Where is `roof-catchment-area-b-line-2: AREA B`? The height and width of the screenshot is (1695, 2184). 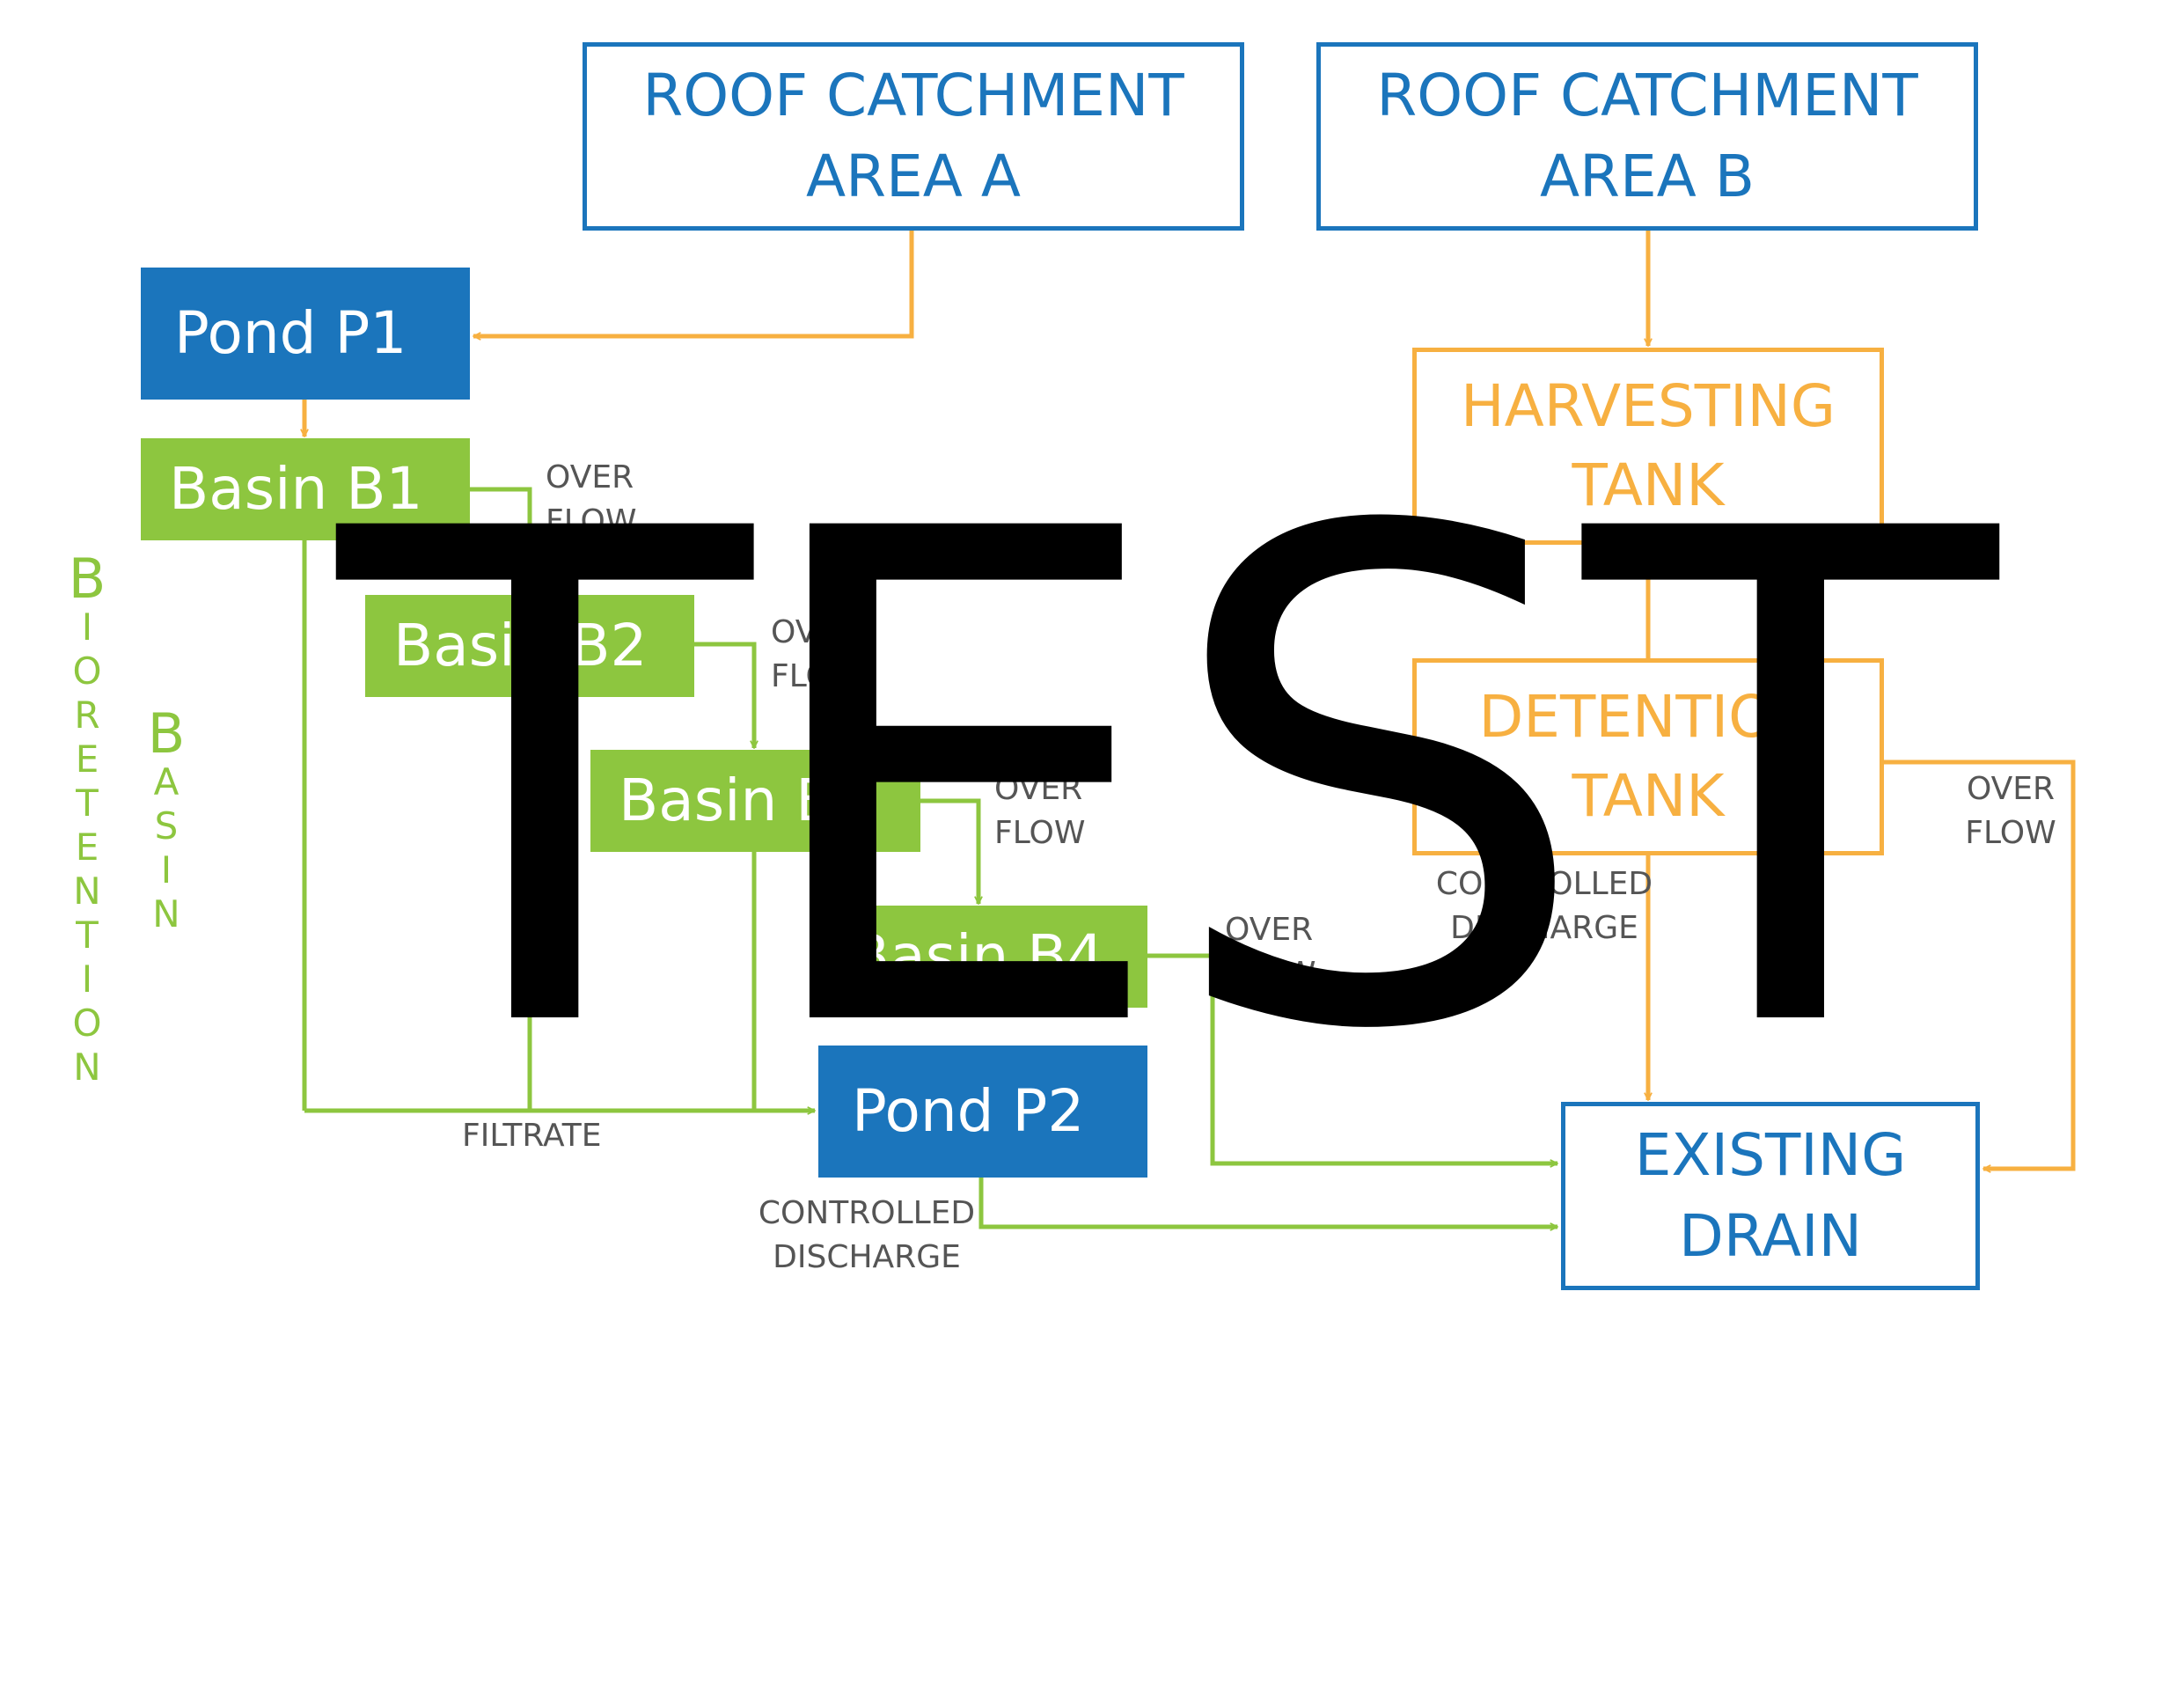 roof-catchment-area-b-line-2: AREA B is located at coordinates (1647, 176).